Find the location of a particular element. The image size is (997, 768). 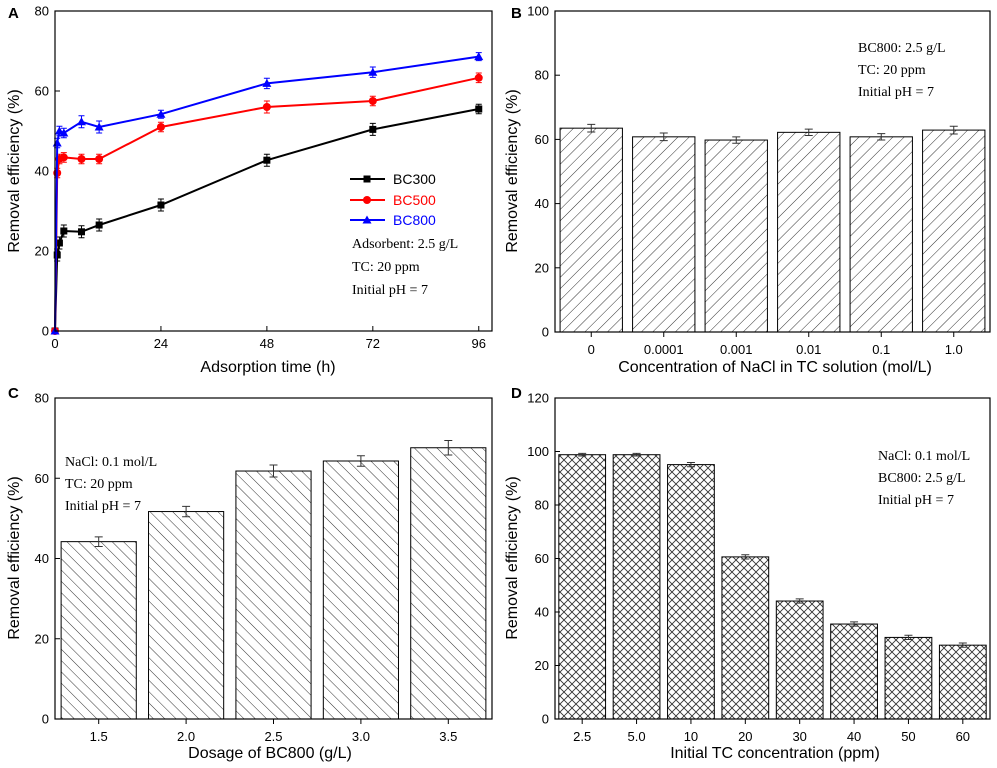

panel-c-annotation-1: NaCl: 0.1 mol/L is located at coordinates (111, 462).